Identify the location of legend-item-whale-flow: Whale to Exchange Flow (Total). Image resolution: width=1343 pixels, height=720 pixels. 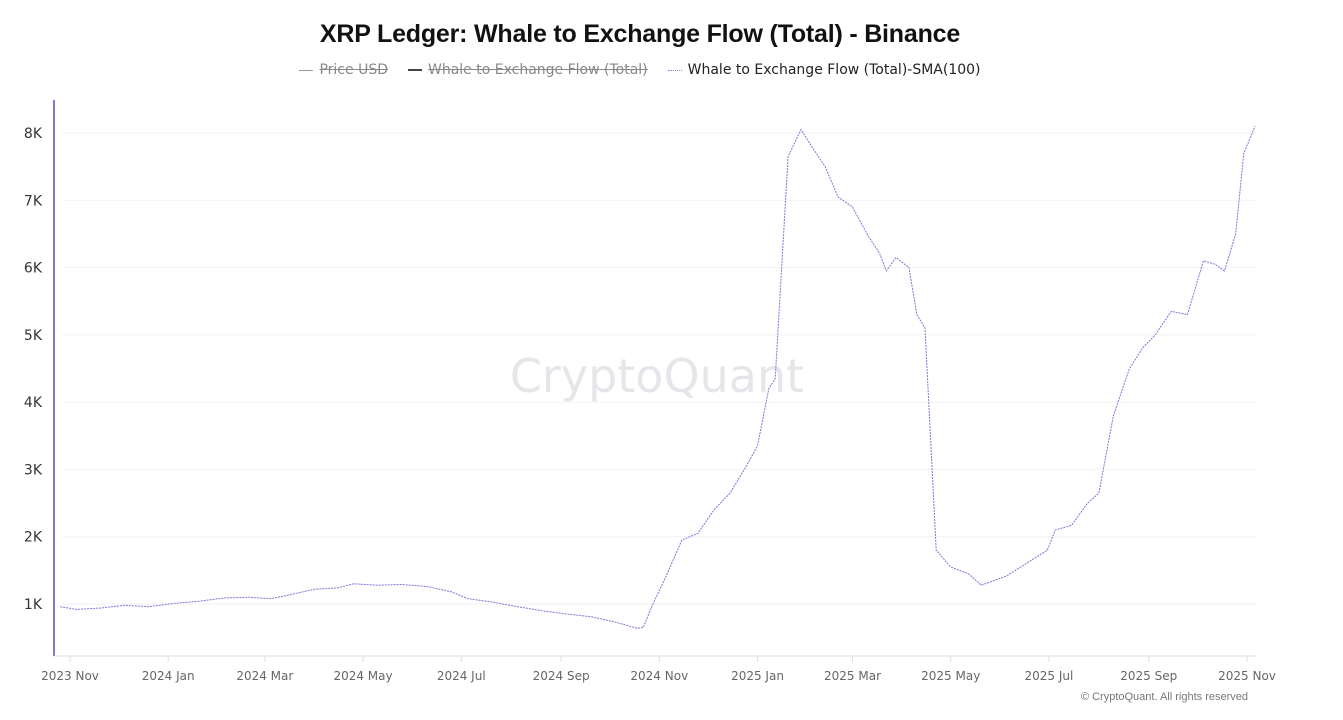
(528, 70).